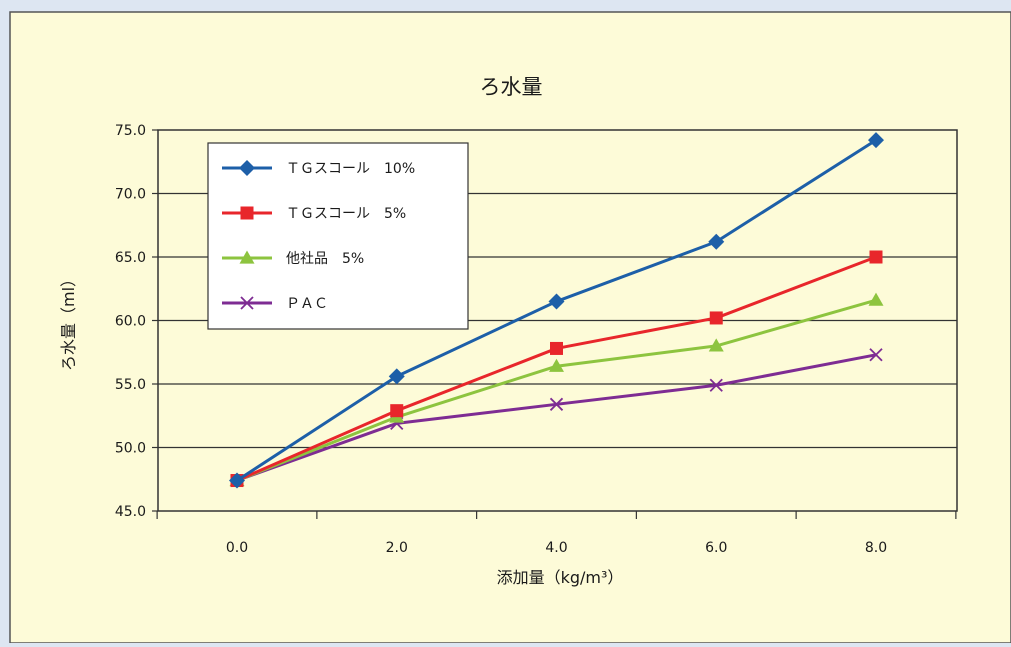 This screenshot has width=1011, height=647. What do you see at coordinates (130, 512) in the screenshot?
I see `y-tick-label: 45.0` at bounding box center [130, 512].